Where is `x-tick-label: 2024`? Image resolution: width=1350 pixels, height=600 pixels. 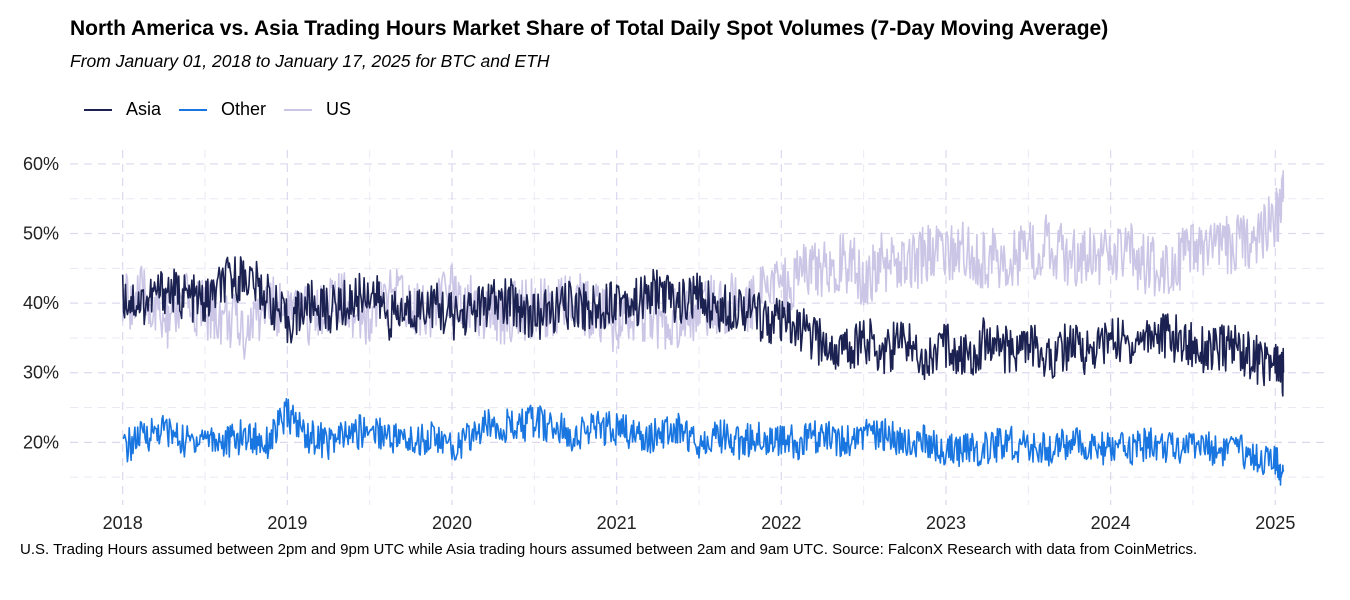
x-tick-label: 2024 is located at coordinates (1111, 523).